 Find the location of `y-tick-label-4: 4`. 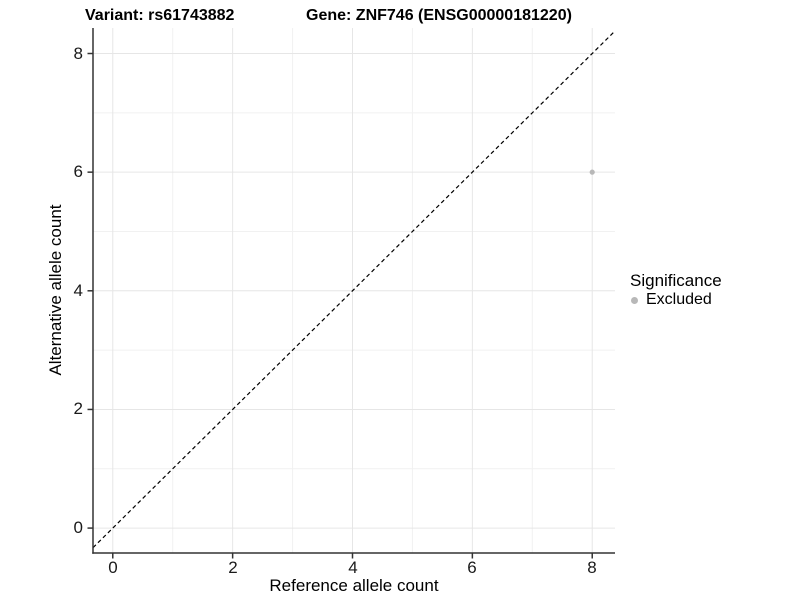

y-tick-label-4: 4 is located at coordinates (78, 290).